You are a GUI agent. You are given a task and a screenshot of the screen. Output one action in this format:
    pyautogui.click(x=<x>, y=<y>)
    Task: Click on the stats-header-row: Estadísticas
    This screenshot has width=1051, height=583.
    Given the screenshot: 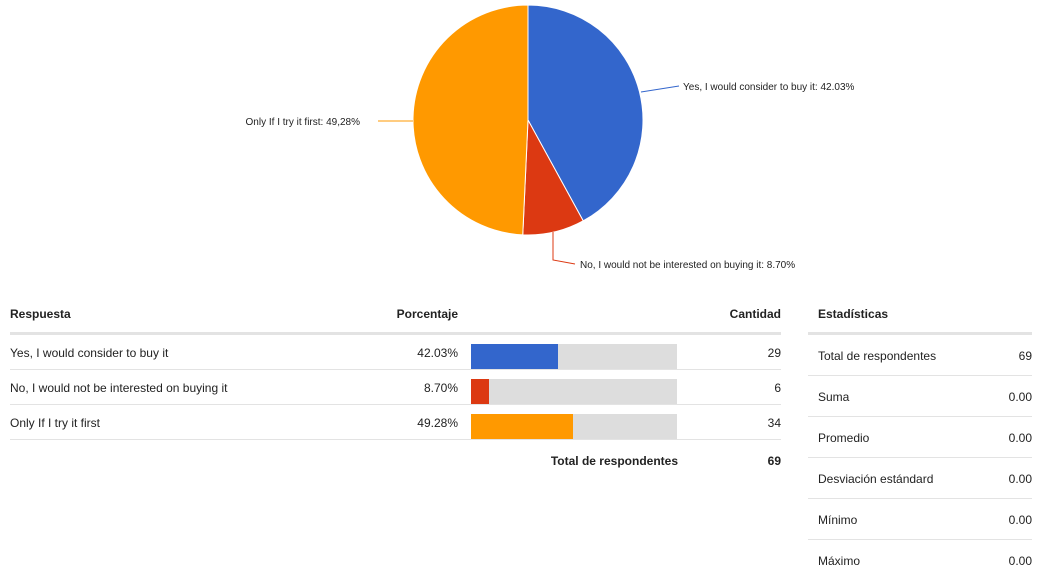 What is the action you would take?
    pyautogui.click(x=920, y=316)
    